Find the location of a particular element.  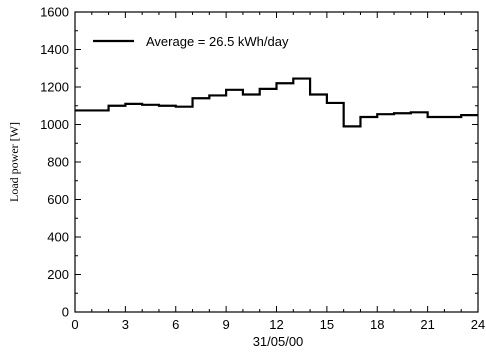

x-axis-label: 31/05/00 is located at coordinates (278, 341).